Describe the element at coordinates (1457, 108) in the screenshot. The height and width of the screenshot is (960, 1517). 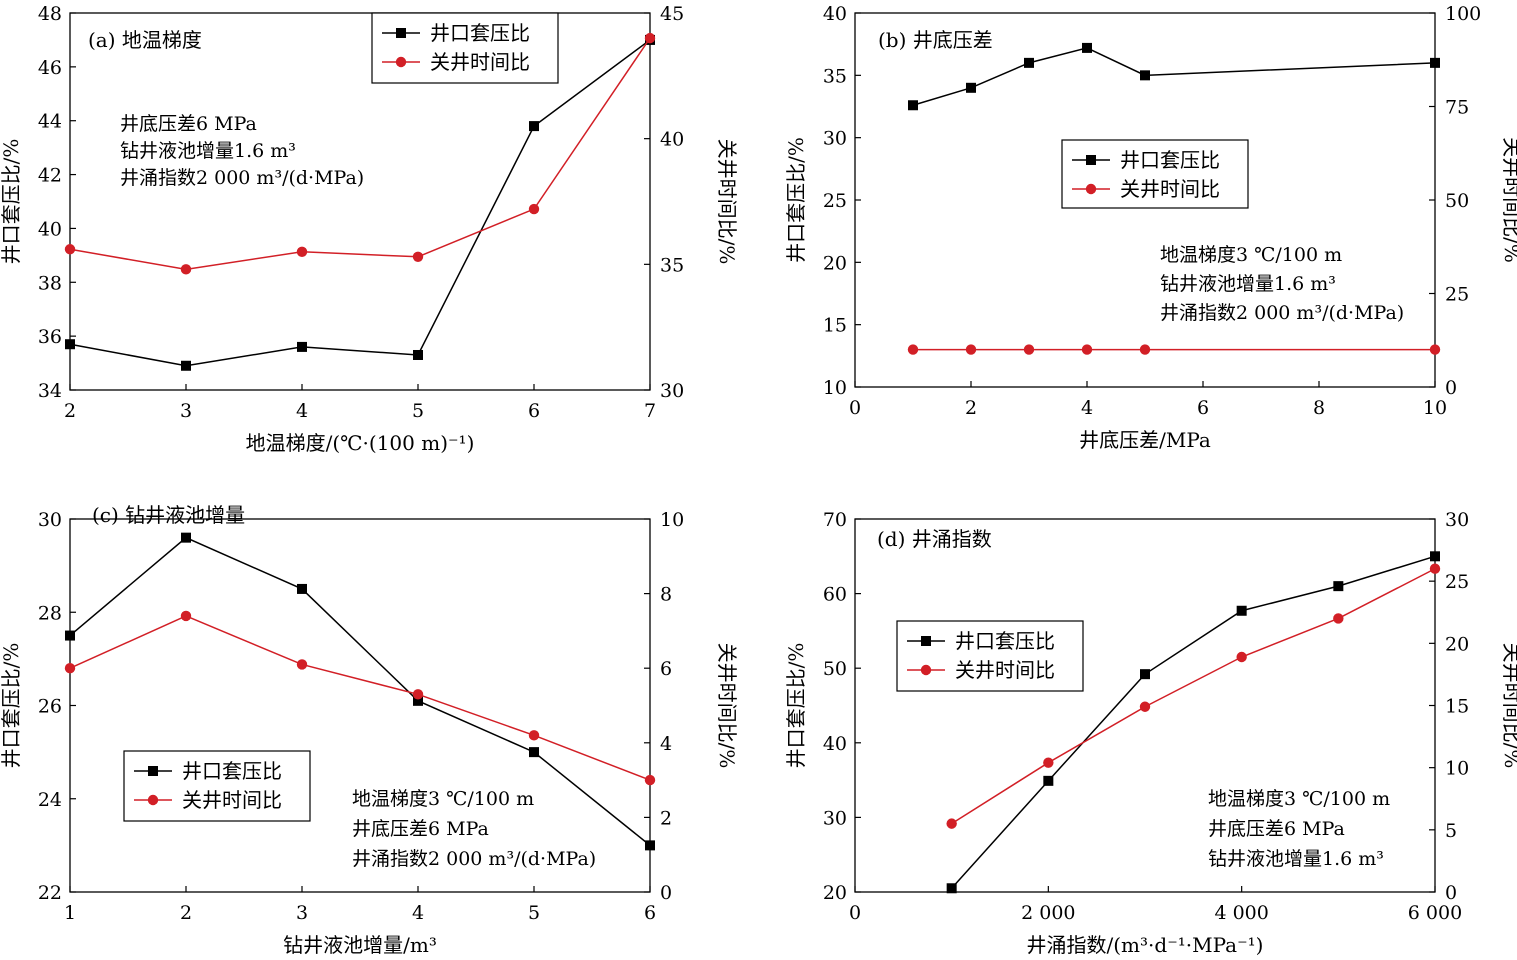
I see `y2-tick-label: 75` at that location.